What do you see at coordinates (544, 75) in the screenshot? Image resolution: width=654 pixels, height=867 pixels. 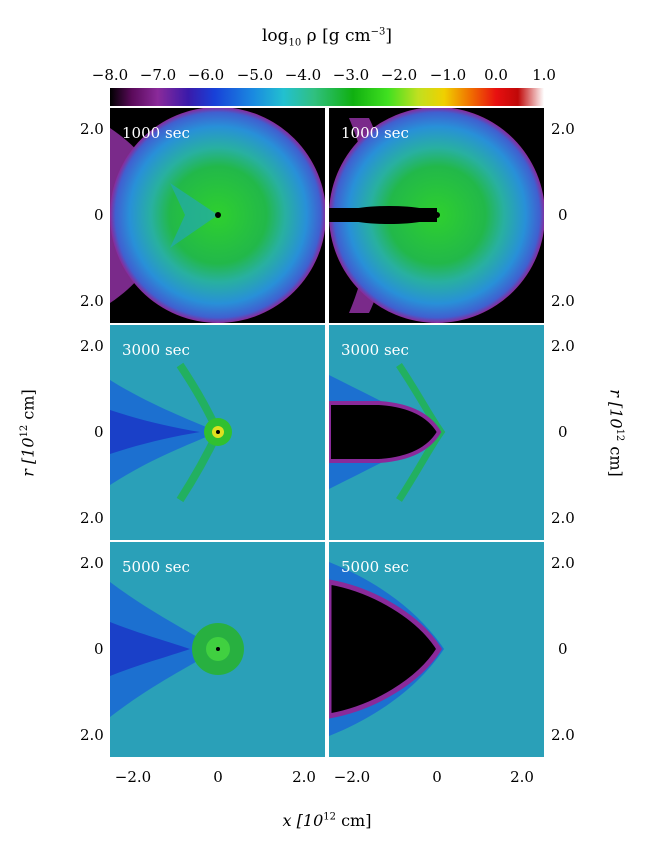 I see `colorbar-tick: 1.0` at bounding box center [544, 75].